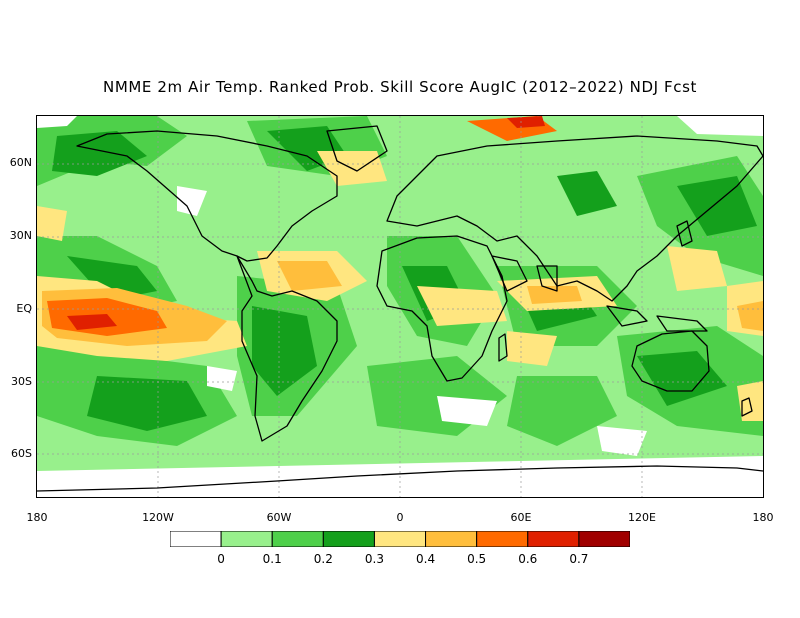 The image size is (800, 618). I want to click on lat-label-30n: 30N, so click(20, 235).